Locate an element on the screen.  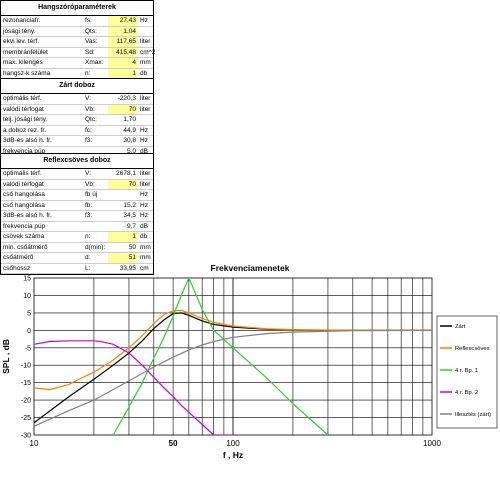
cell-label: 3dB-es alsó h. fr. is located at coordinates (27, 140).